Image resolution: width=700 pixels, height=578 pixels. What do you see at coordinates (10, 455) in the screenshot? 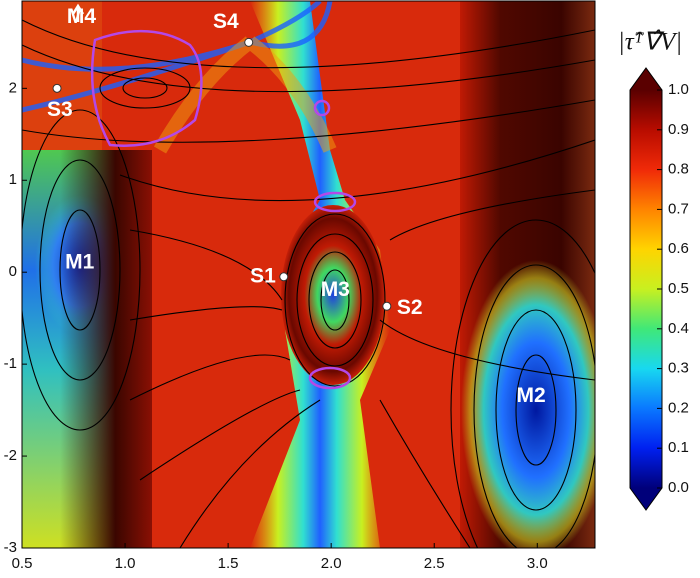
I see `y-tick-label: -2` at bounding box center [10, 455].